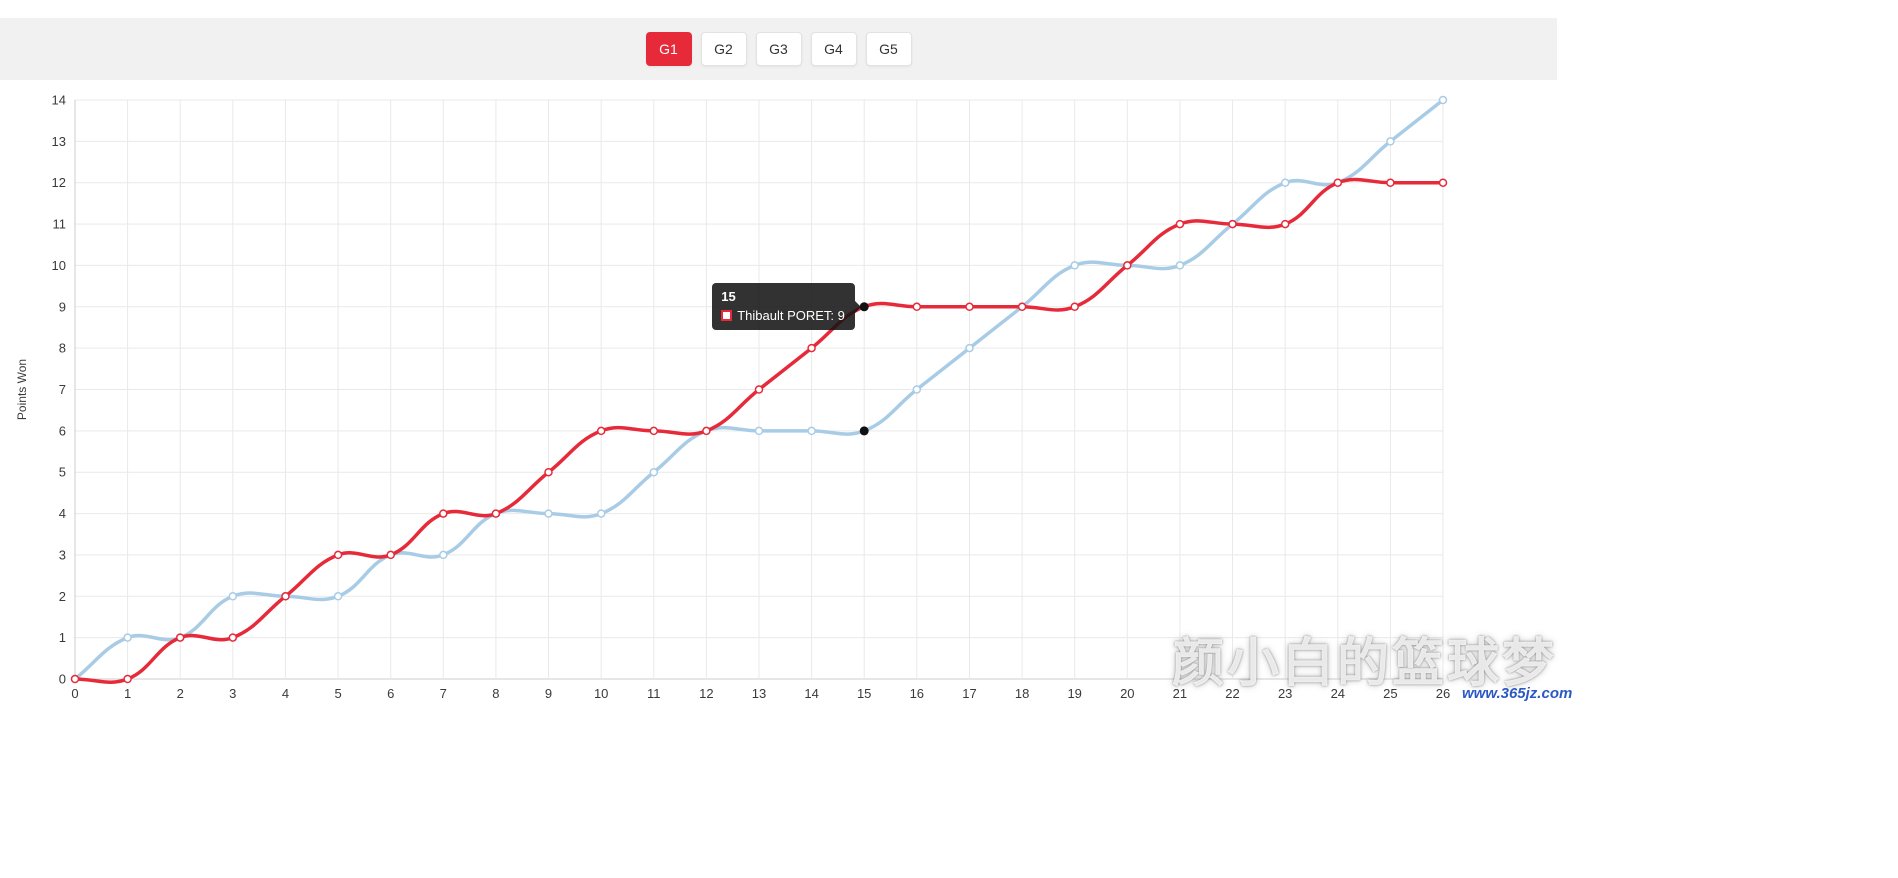  What do you see at coordinates (969, 693) in the screenshot?
I see `svg-text: 17` at bounding box center [969, 693].